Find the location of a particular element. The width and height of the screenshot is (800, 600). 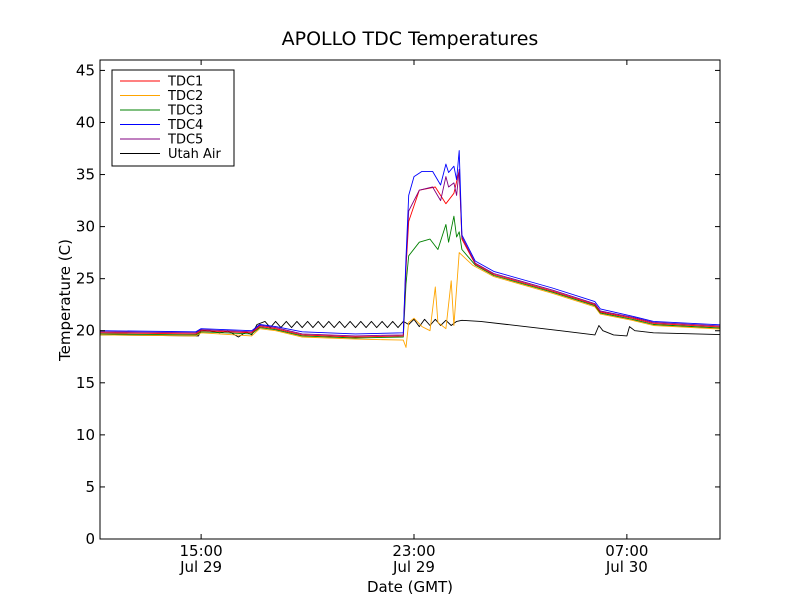

x-tick-time: 23:00 is located at coordinates (413, 551).